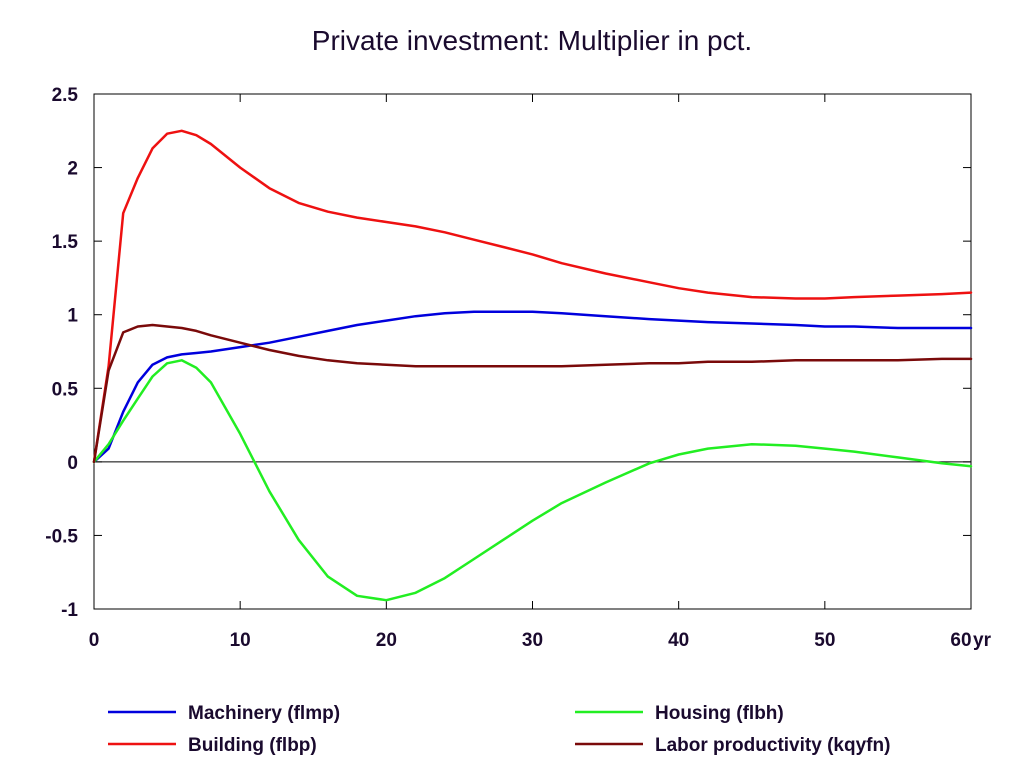 This screenshot has width=1024, height=778. I want to click on x-tick-label: 10, so click(240, 640).